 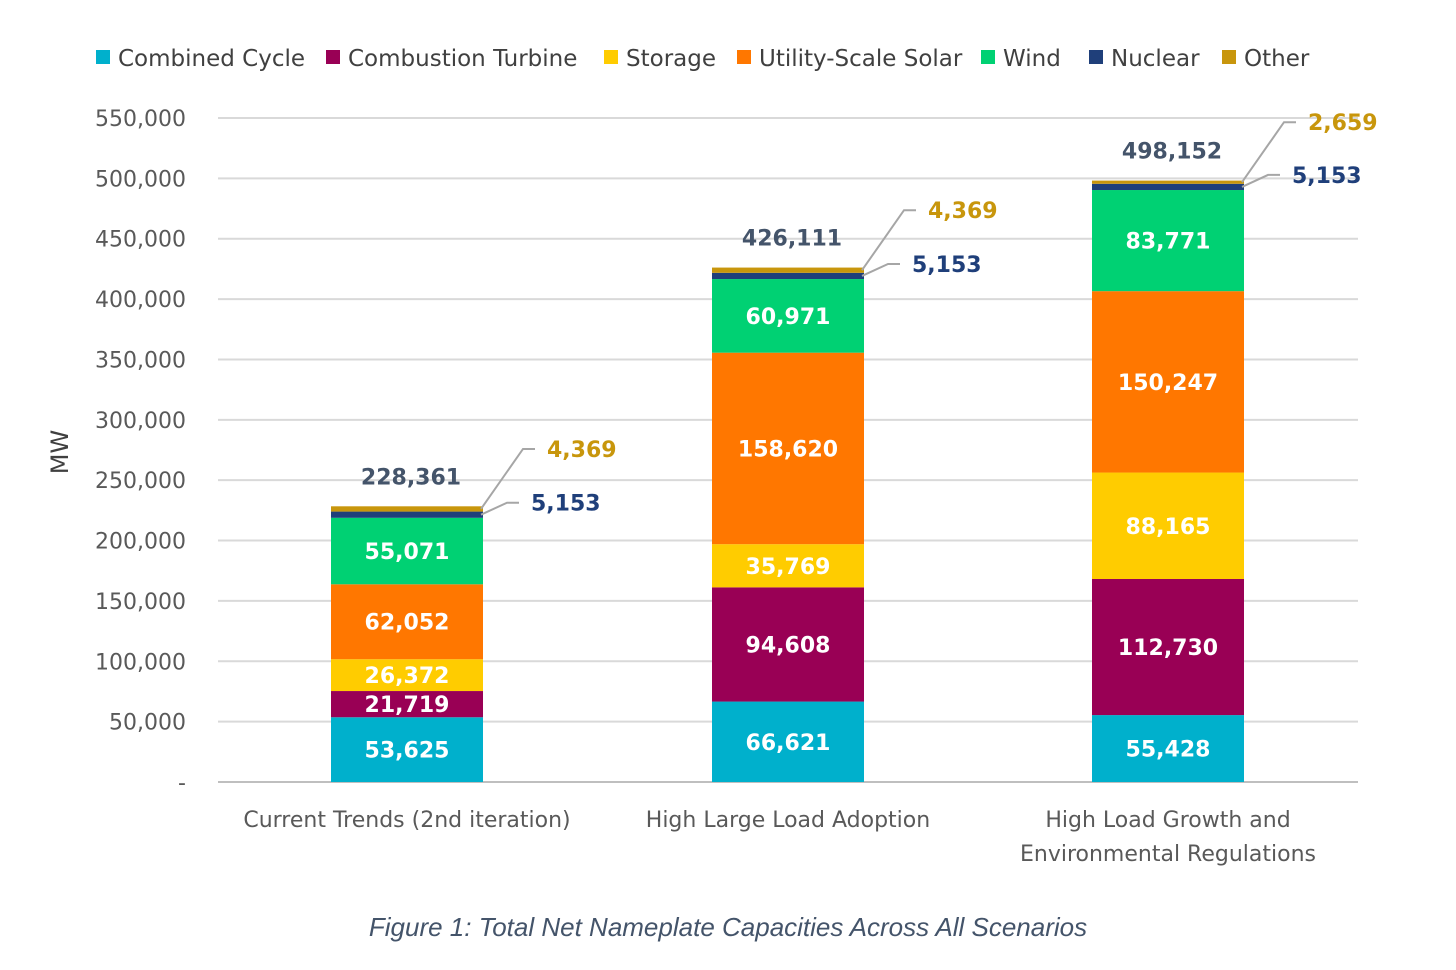 I want to click on y-tick-label: 400,000, so click(x=140, y=300).